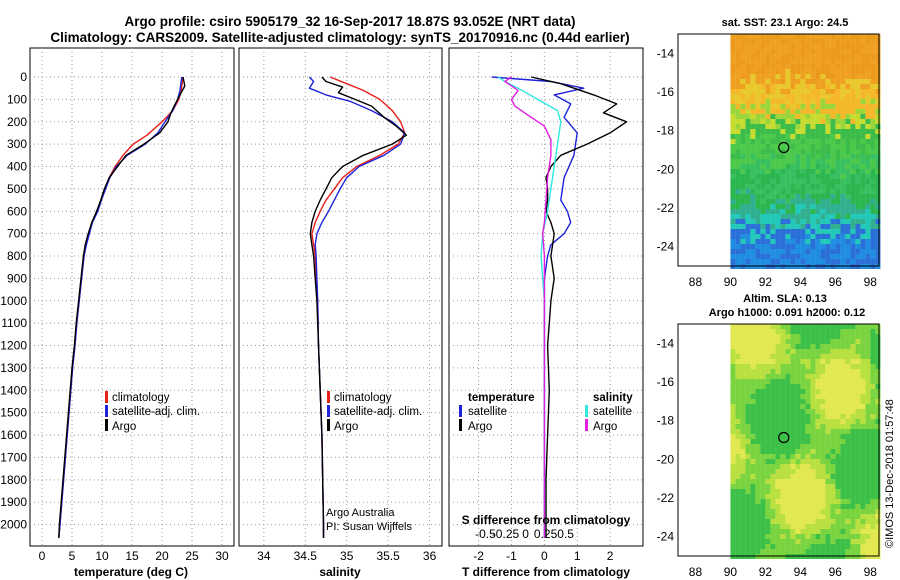 Image resolution: width=900 pixels, height=580 pixels. I want to click on y-tick-label: 100, so click(17, 99).